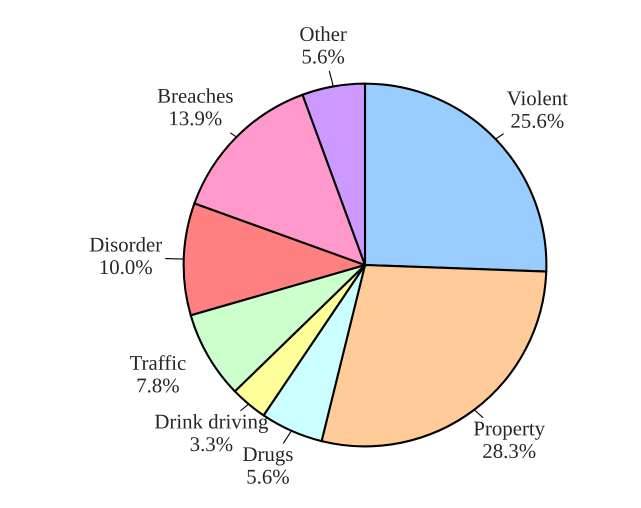  I want to click on slice-label: Violent, so click(537, 98).